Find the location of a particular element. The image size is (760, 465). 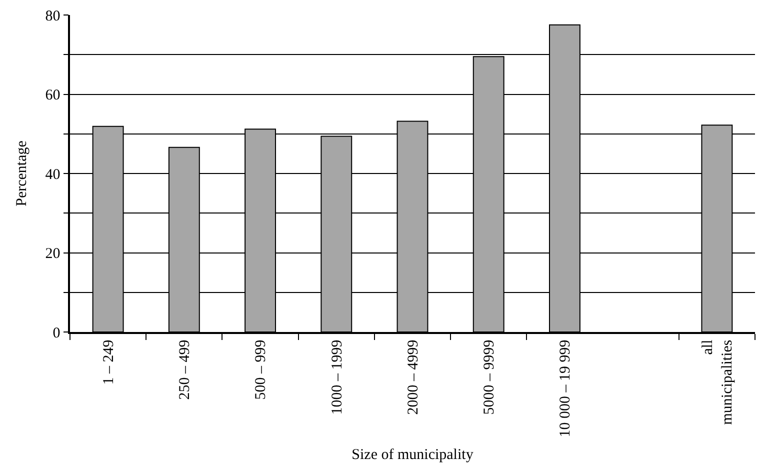

y-tick-label: 40 is located at coordinates (52, 174).